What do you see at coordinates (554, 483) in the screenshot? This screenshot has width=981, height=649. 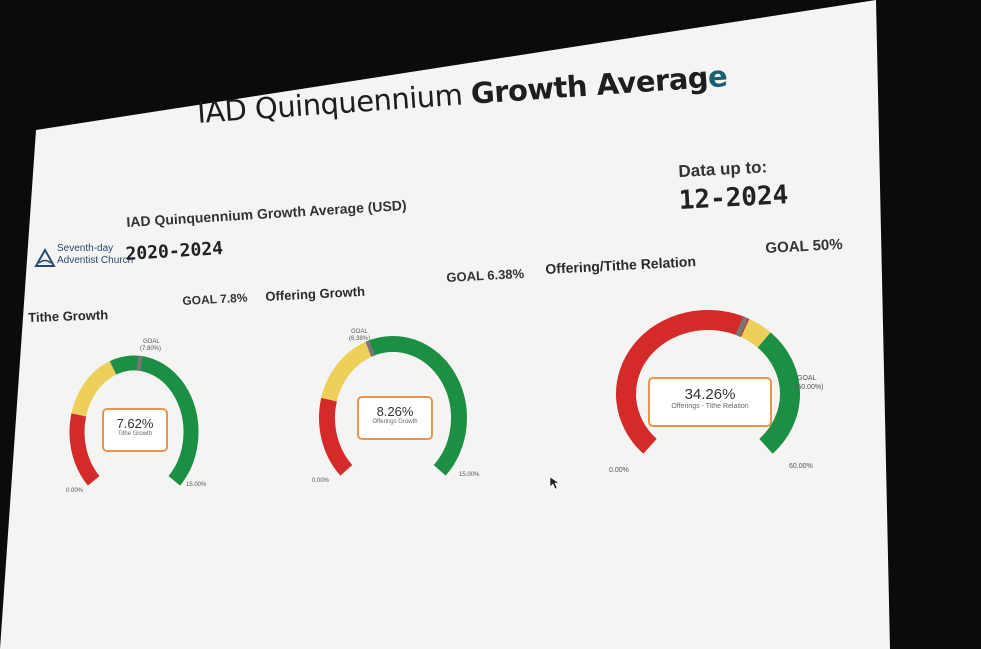 I see `mouse-cursor-icon` at bounding box center [554, 483].